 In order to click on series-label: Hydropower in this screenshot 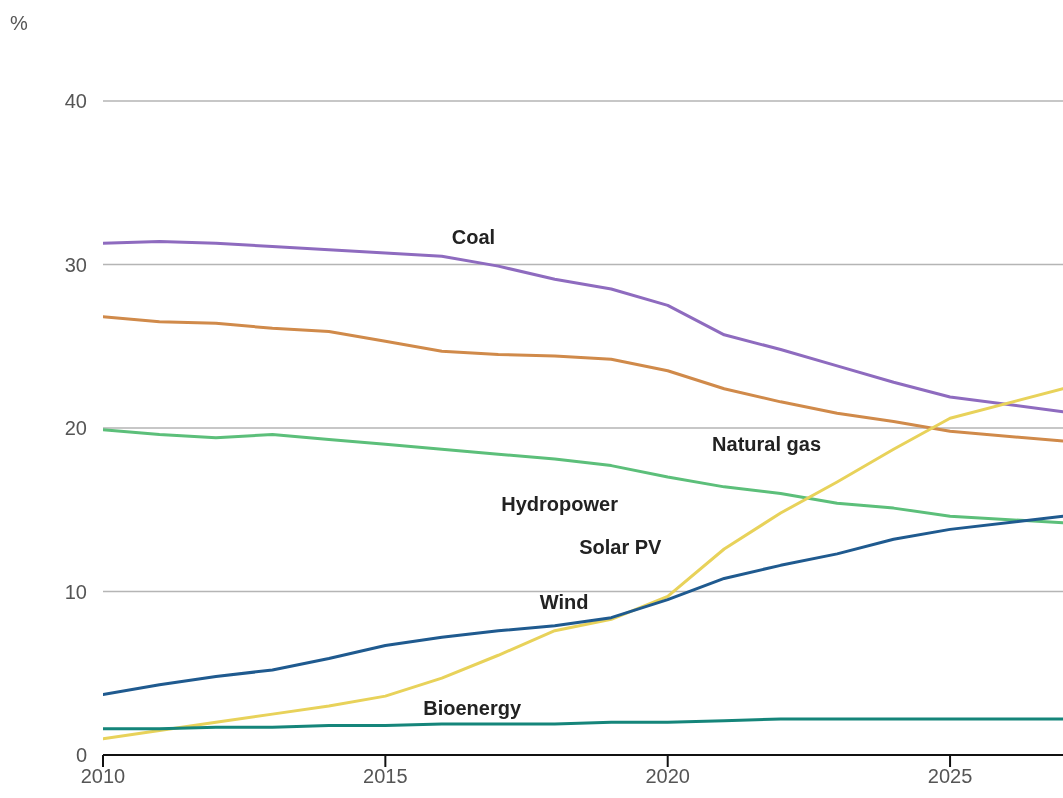, I will do `click(560, 503)`.